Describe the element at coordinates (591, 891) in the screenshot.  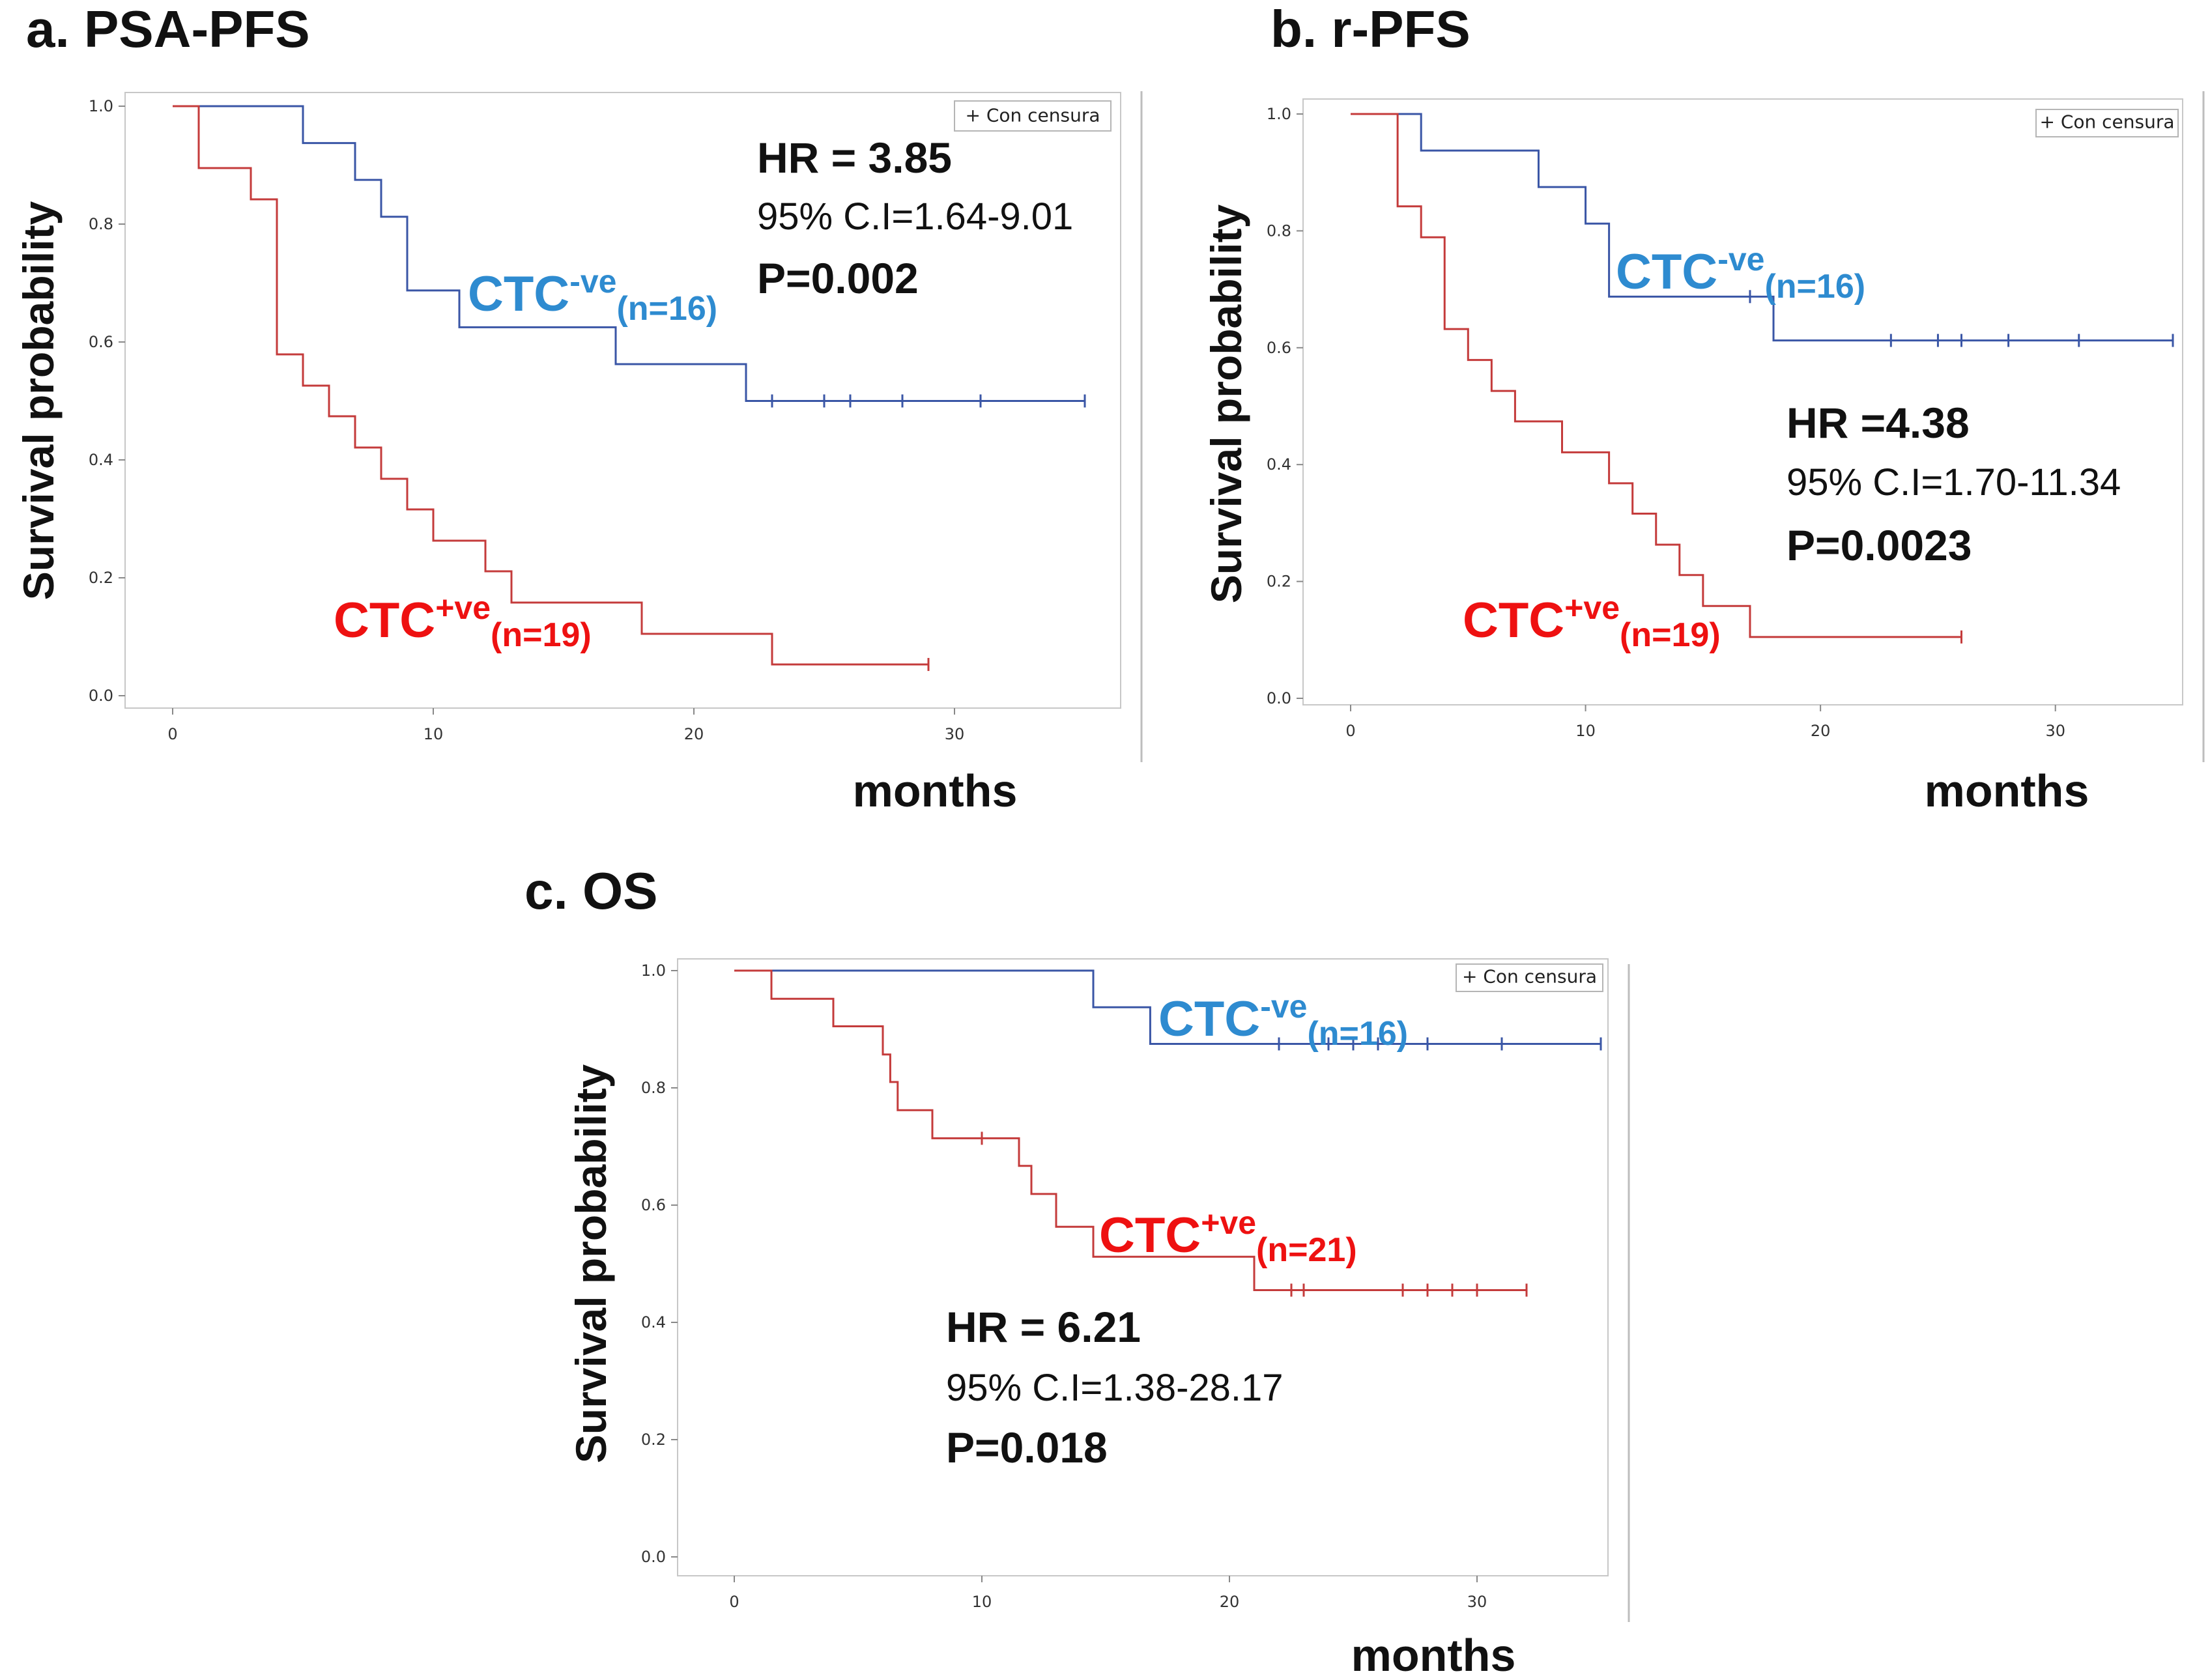
I see `panel-title: c. OS` at that location.